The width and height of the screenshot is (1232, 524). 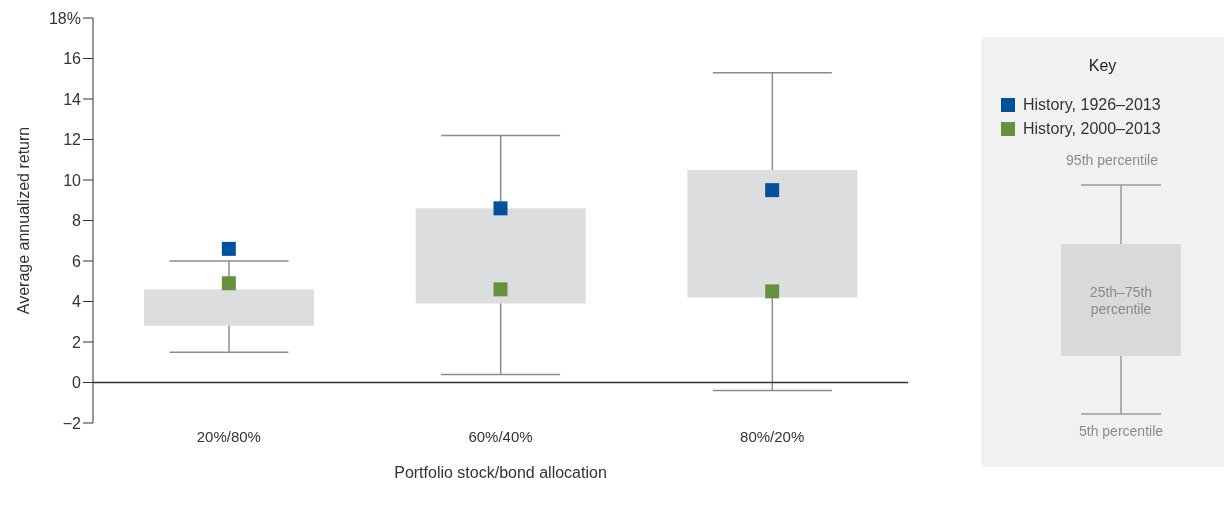 I want to click on x-tick-label: 60%/40%, so click(x=500, y=436).